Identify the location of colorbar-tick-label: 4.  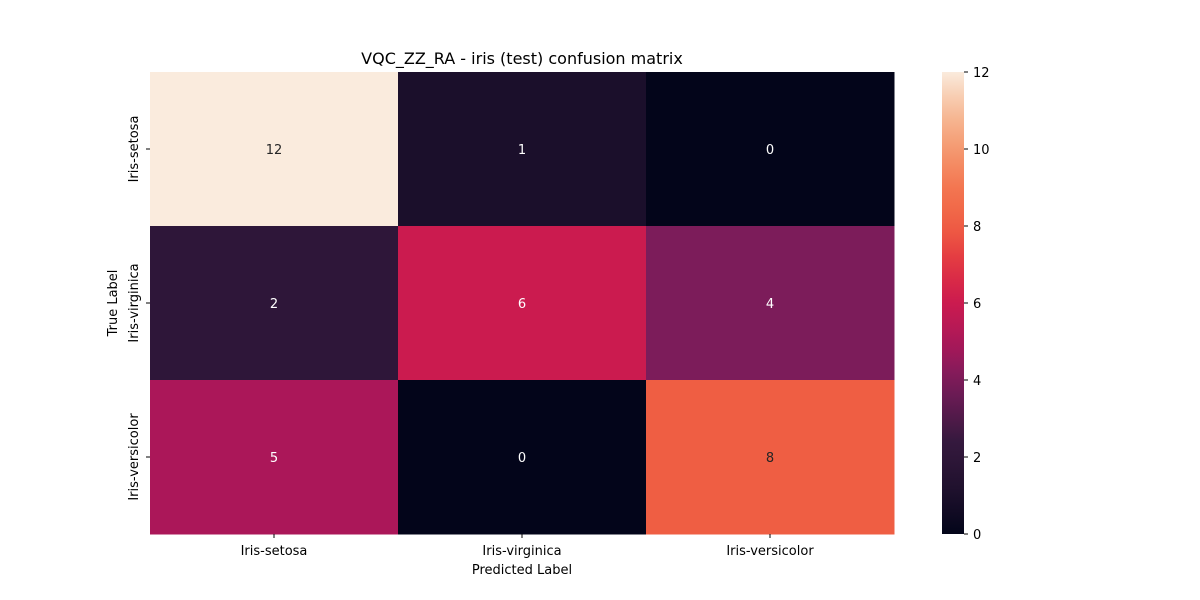
(977, 381).